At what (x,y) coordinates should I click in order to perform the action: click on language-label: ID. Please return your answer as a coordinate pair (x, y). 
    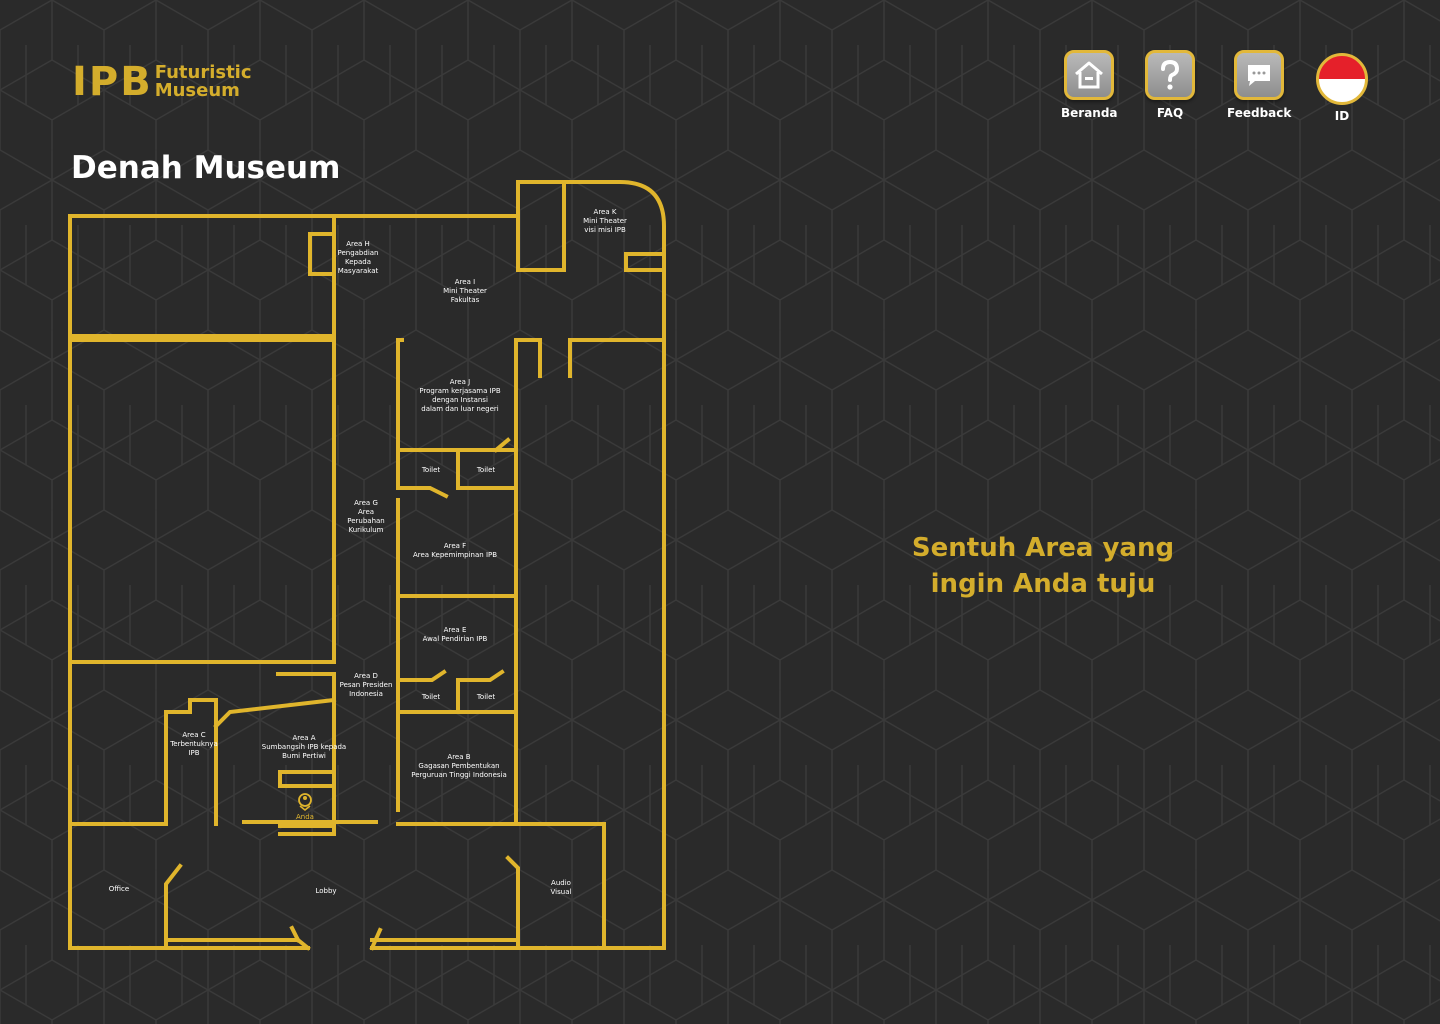
    Looking at the image, I should click on (1342, 116).